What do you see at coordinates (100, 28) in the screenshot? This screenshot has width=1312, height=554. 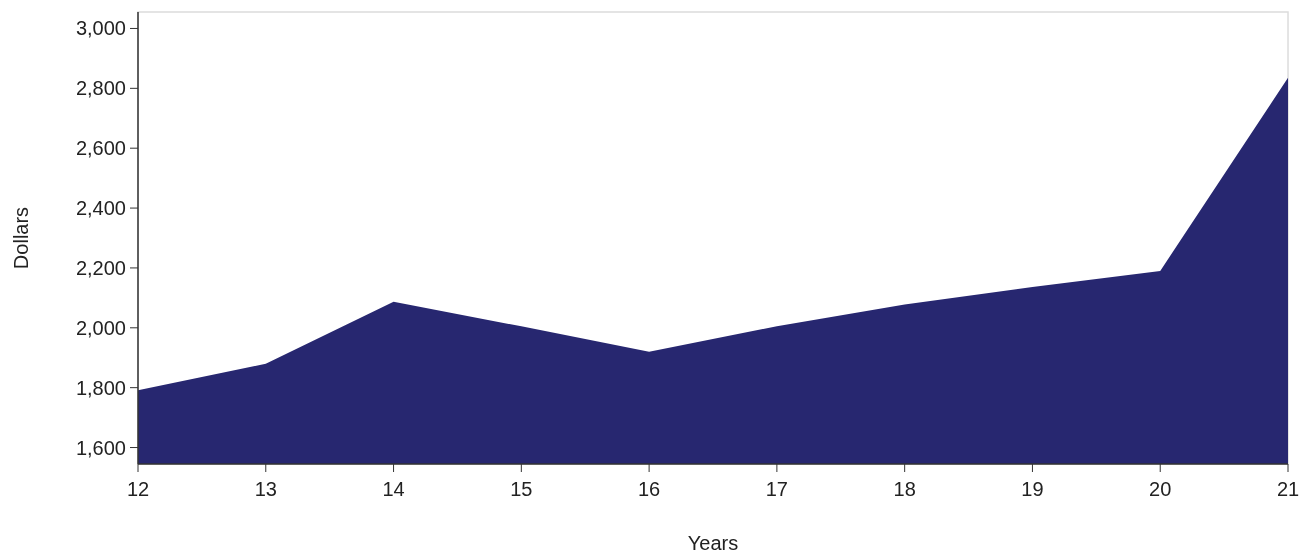 I see `y-tick-label: 3,000` at bounding box center [100, 28].